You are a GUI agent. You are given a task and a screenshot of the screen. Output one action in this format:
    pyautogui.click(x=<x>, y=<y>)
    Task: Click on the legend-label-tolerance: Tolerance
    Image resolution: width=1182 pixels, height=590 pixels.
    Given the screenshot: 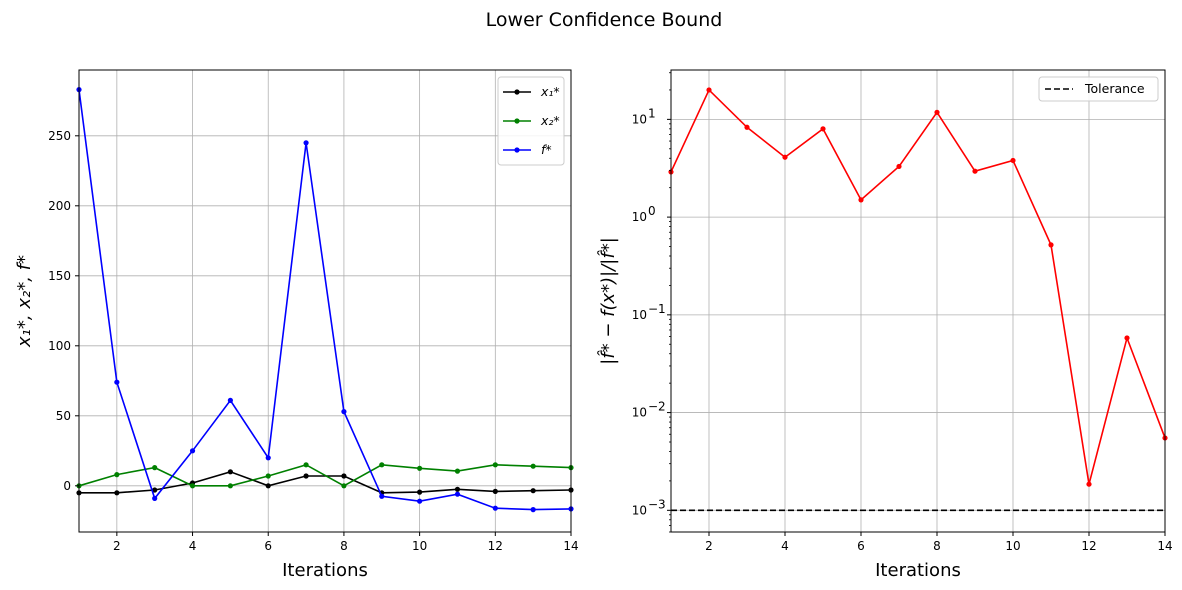 What is the action you would take?
    pyautogui.click(x=1114, y=88)
    